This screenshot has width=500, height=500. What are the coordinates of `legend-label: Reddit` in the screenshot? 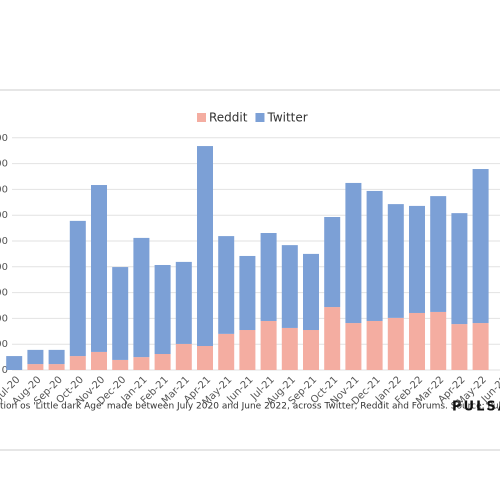 It's located at (228, 118).